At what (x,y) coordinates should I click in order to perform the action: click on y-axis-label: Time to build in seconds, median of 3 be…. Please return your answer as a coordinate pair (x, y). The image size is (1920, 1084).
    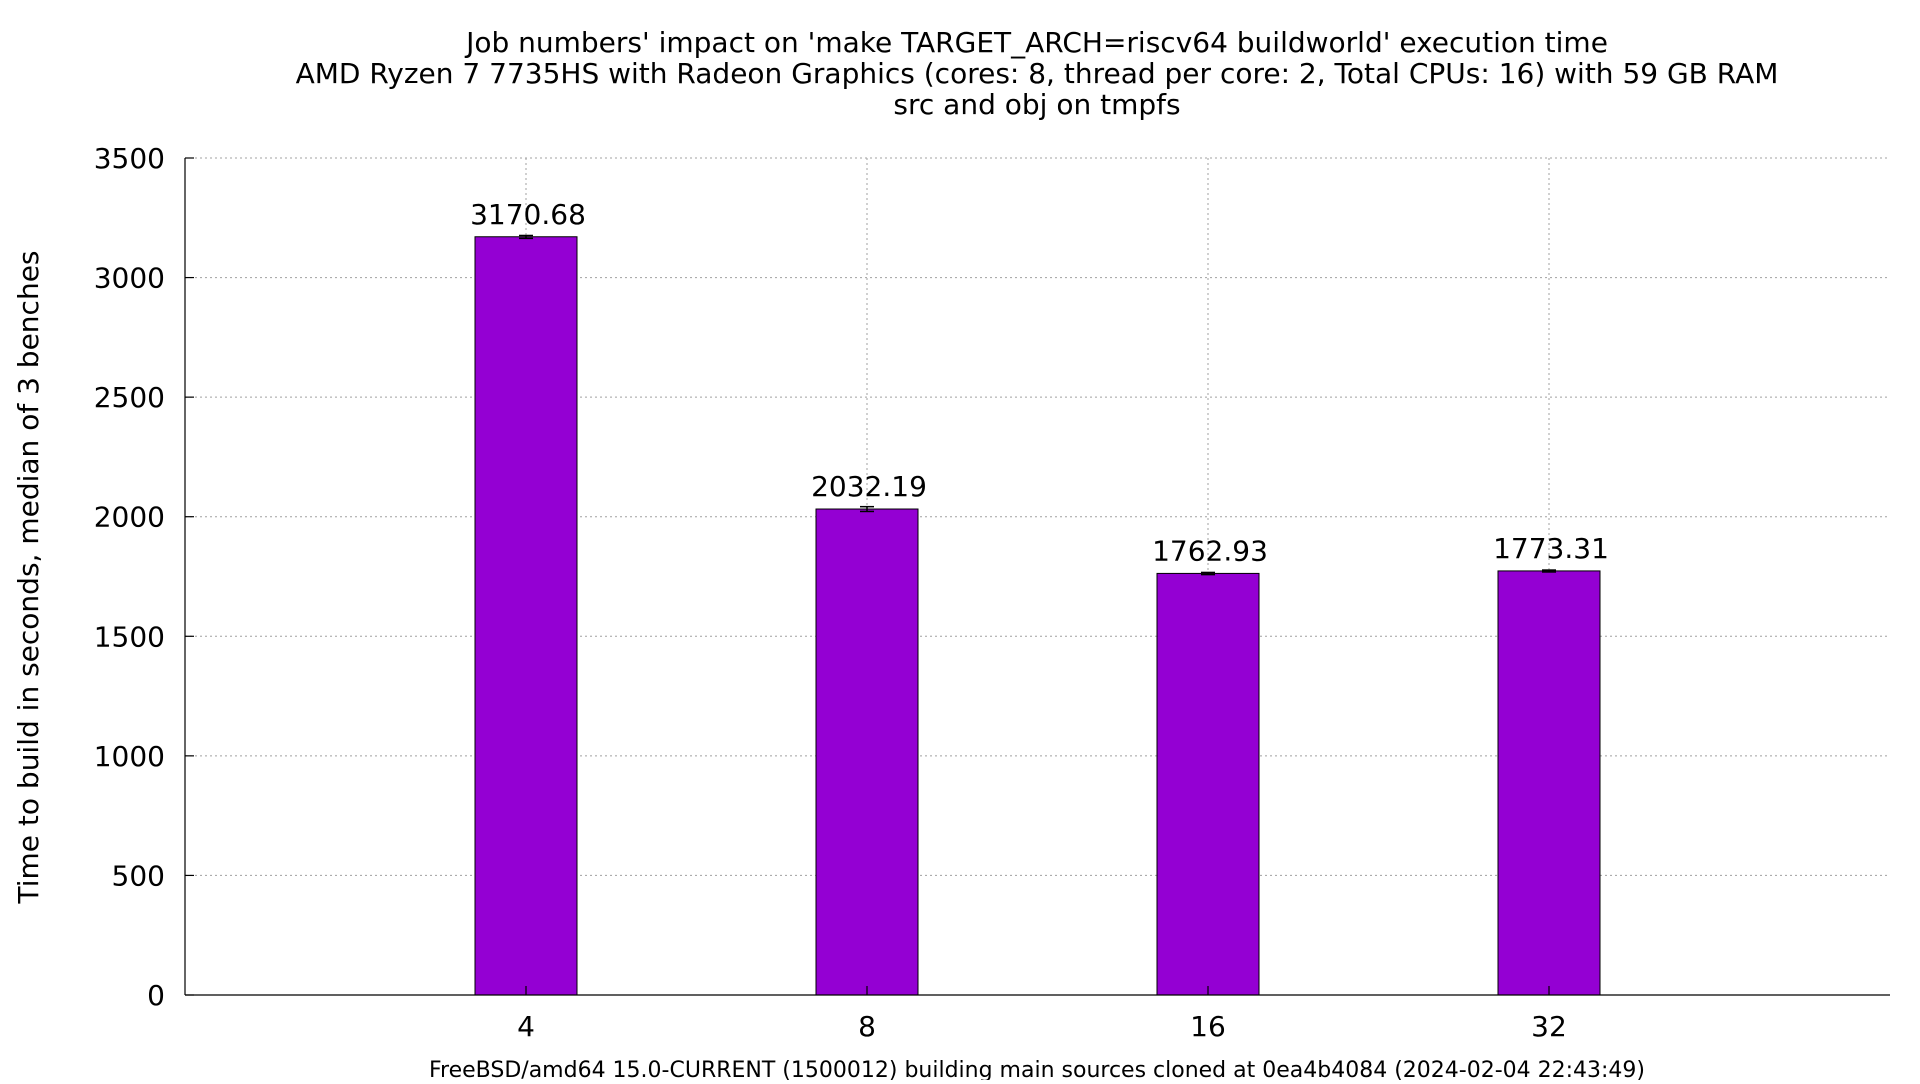
    Looking at the image, I should click on (28, 577).